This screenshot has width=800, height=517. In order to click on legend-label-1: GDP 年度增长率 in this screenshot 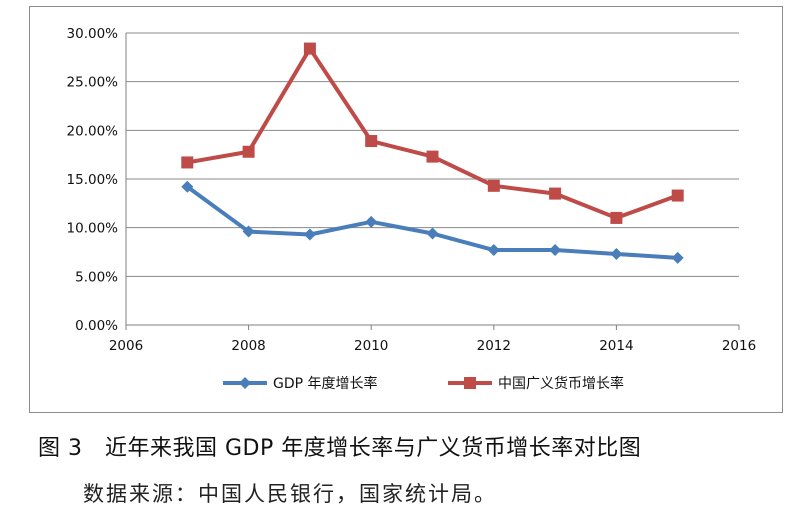, I will do `click(325, 383)`.